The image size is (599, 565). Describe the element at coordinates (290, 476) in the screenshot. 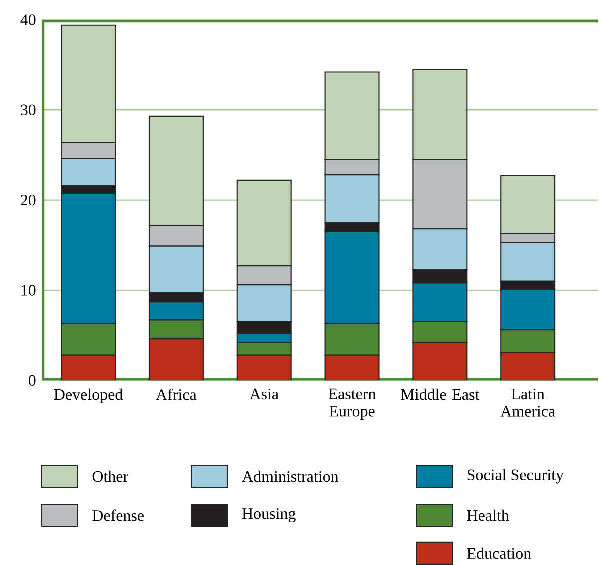

I see `legend-label: Administration` at that location.